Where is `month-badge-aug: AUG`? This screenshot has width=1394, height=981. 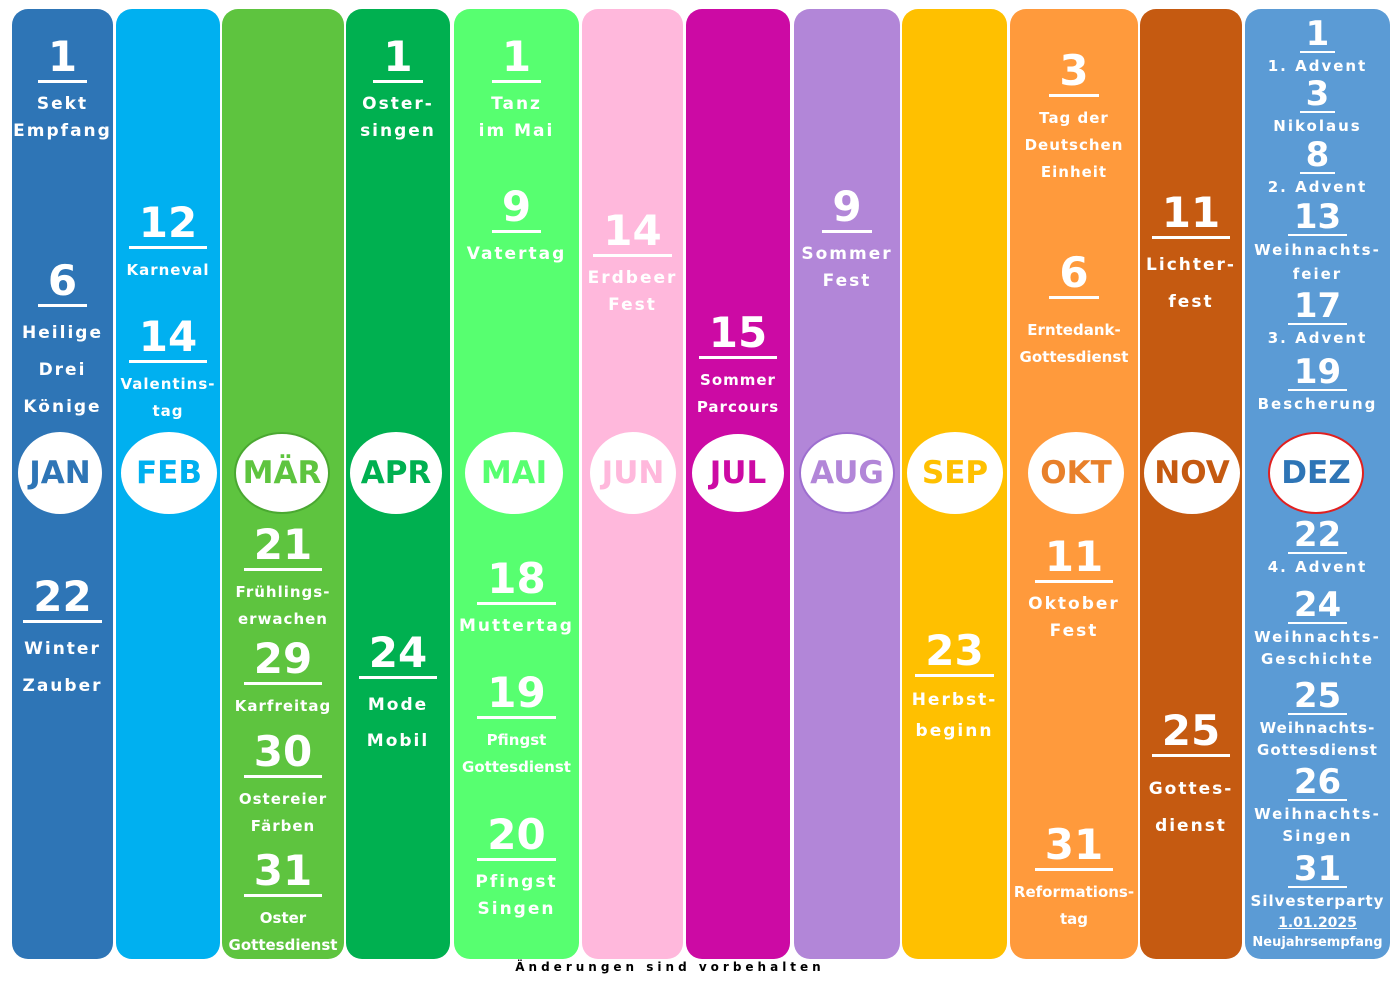 month-badge-aug: AUG is located at coordinates (847, 473).